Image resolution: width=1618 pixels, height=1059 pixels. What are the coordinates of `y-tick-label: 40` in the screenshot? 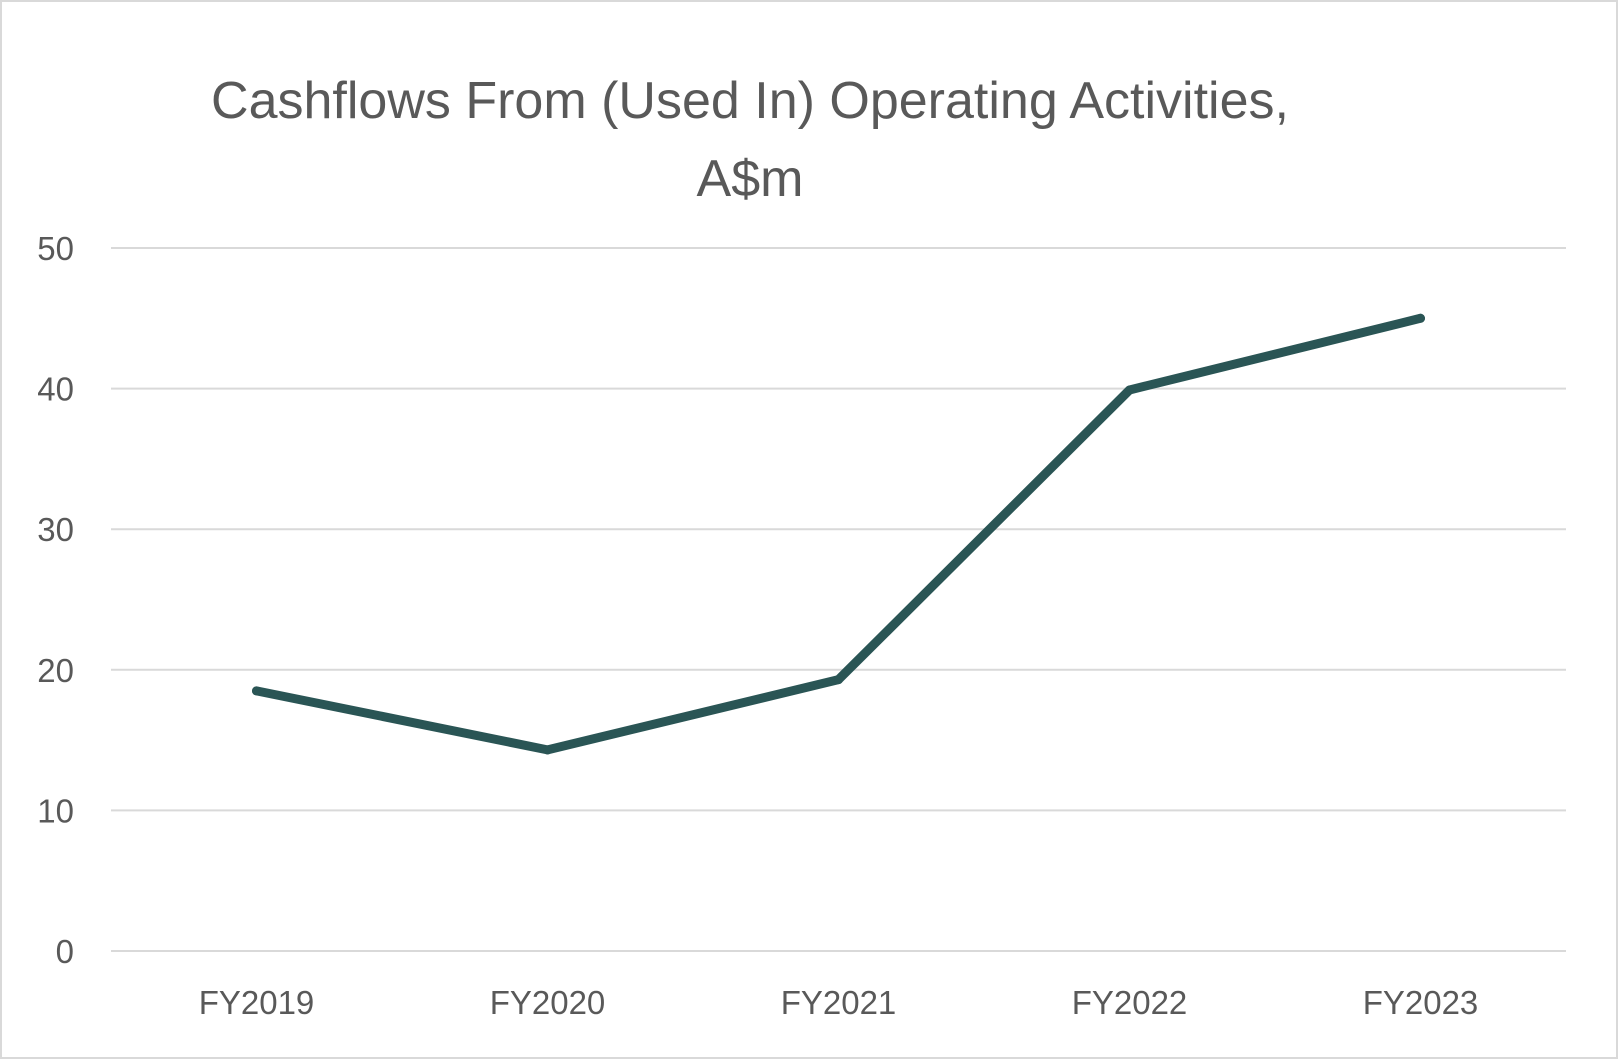 It's located at (55, 389).